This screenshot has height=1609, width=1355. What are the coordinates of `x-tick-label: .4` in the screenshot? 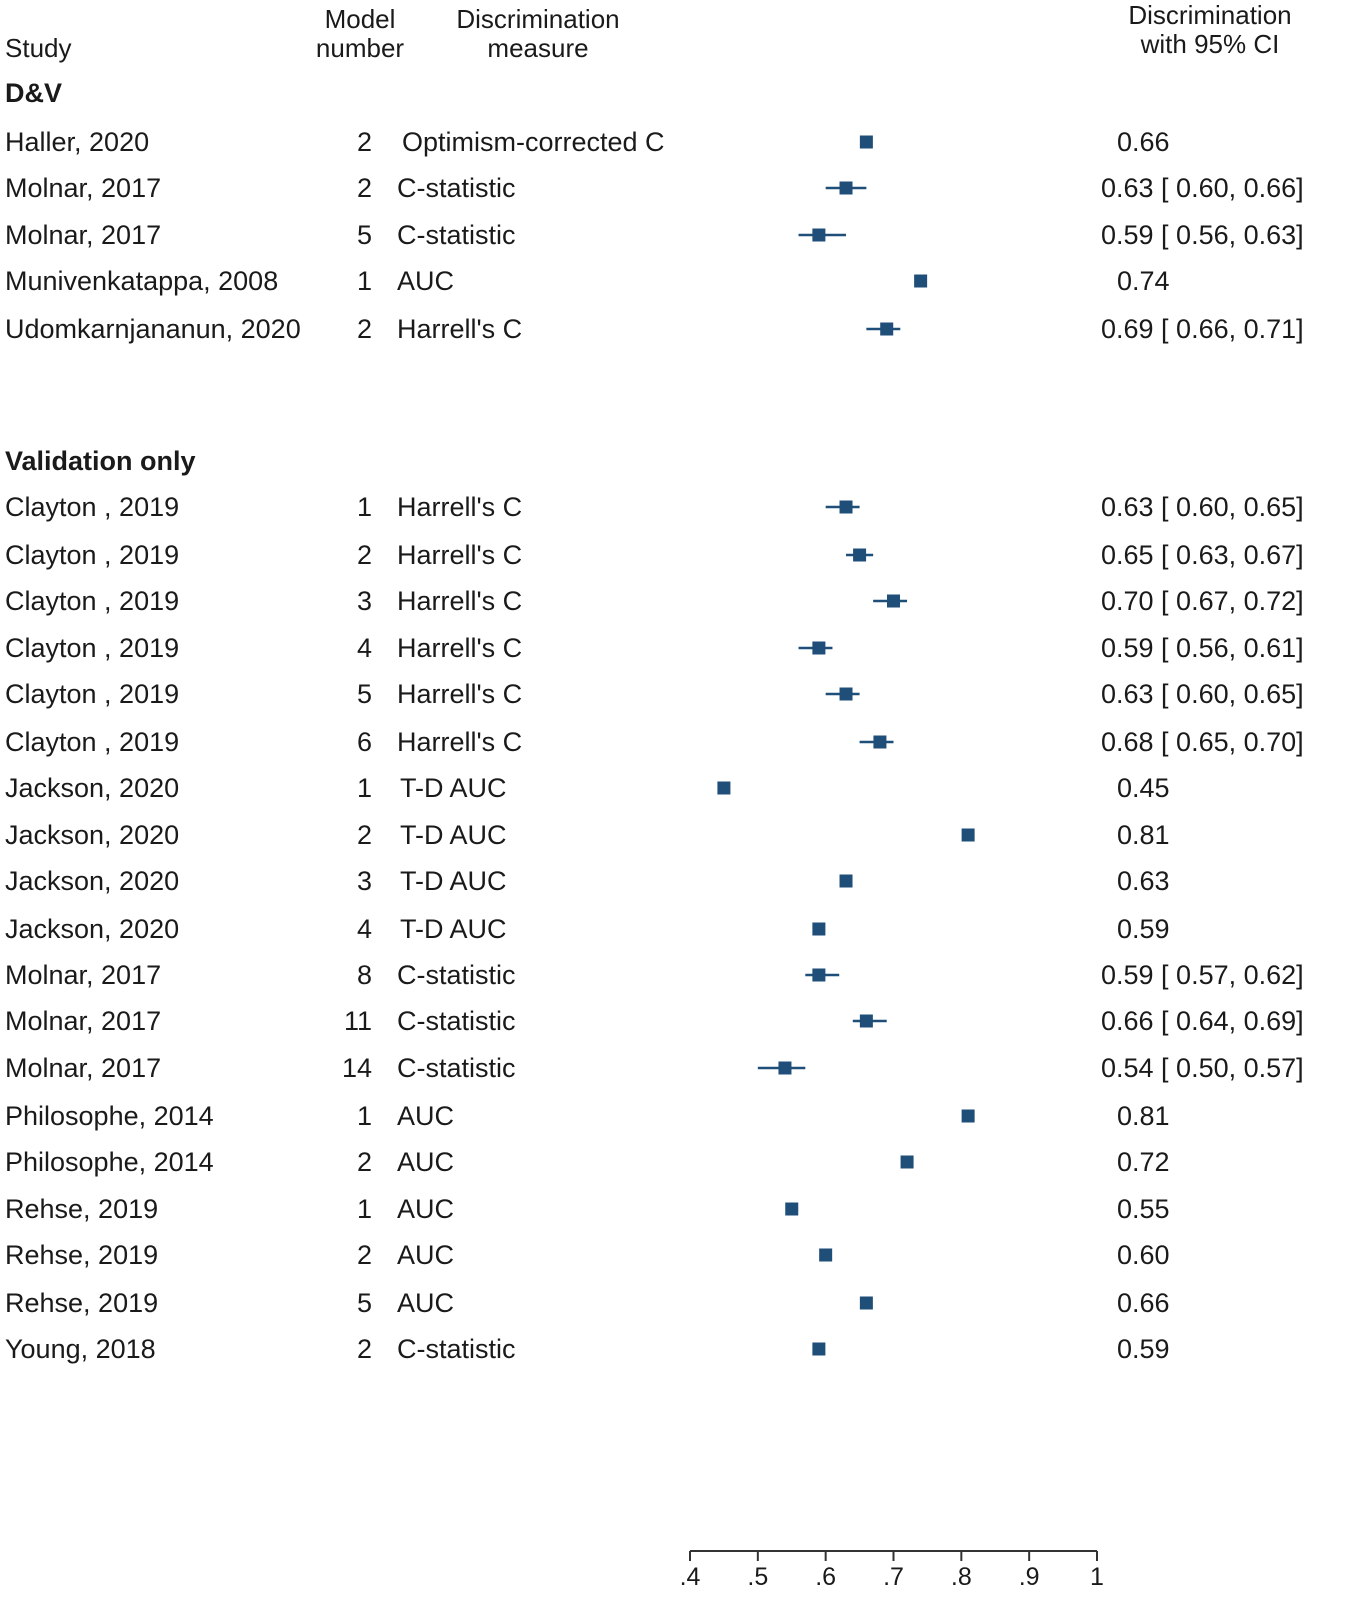 It's located at (690, 1577).